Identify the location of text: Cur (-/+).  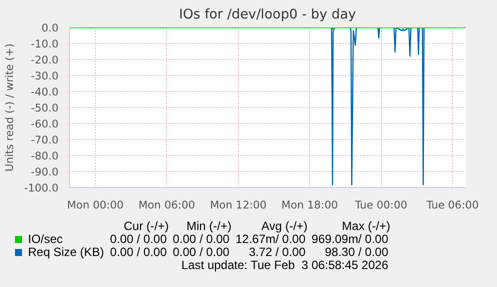
(145, 226).